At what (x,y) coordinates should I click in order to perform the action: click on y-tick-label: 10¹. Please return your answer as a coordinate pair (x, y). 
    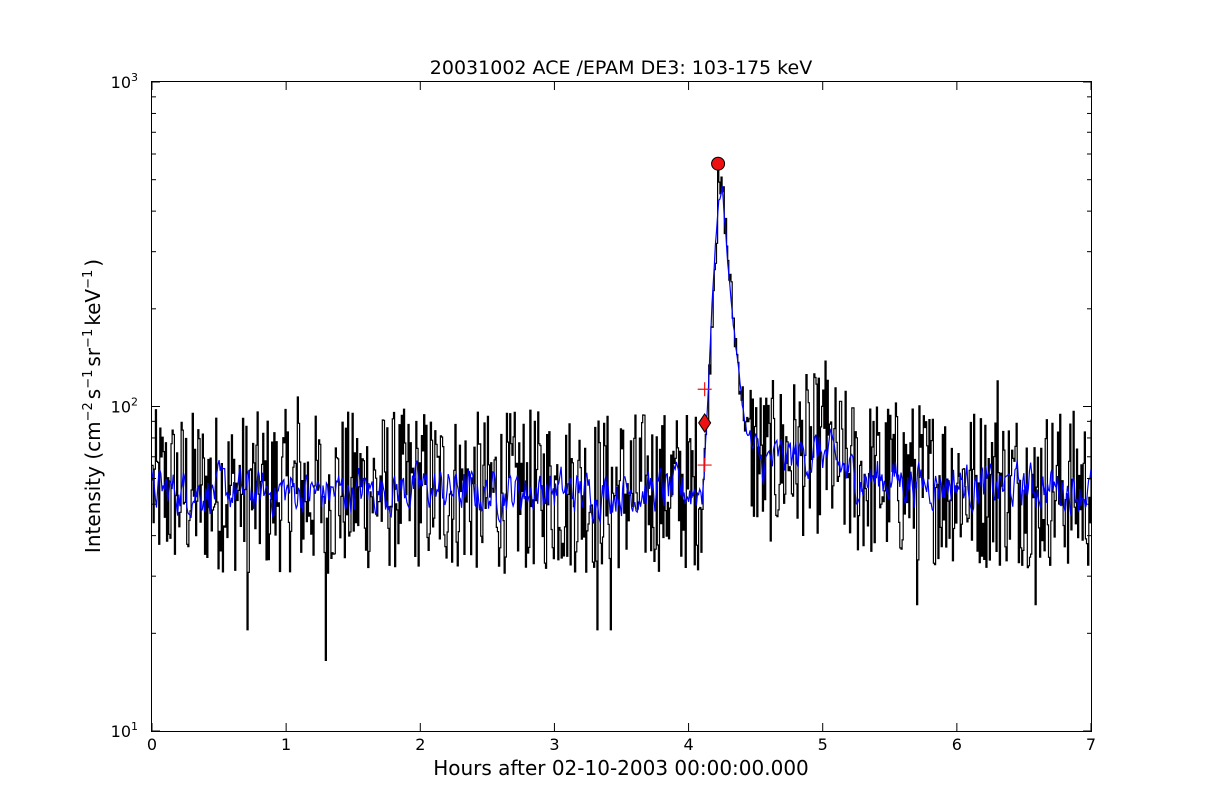
    Looking at the image, I should click on (124, 730).